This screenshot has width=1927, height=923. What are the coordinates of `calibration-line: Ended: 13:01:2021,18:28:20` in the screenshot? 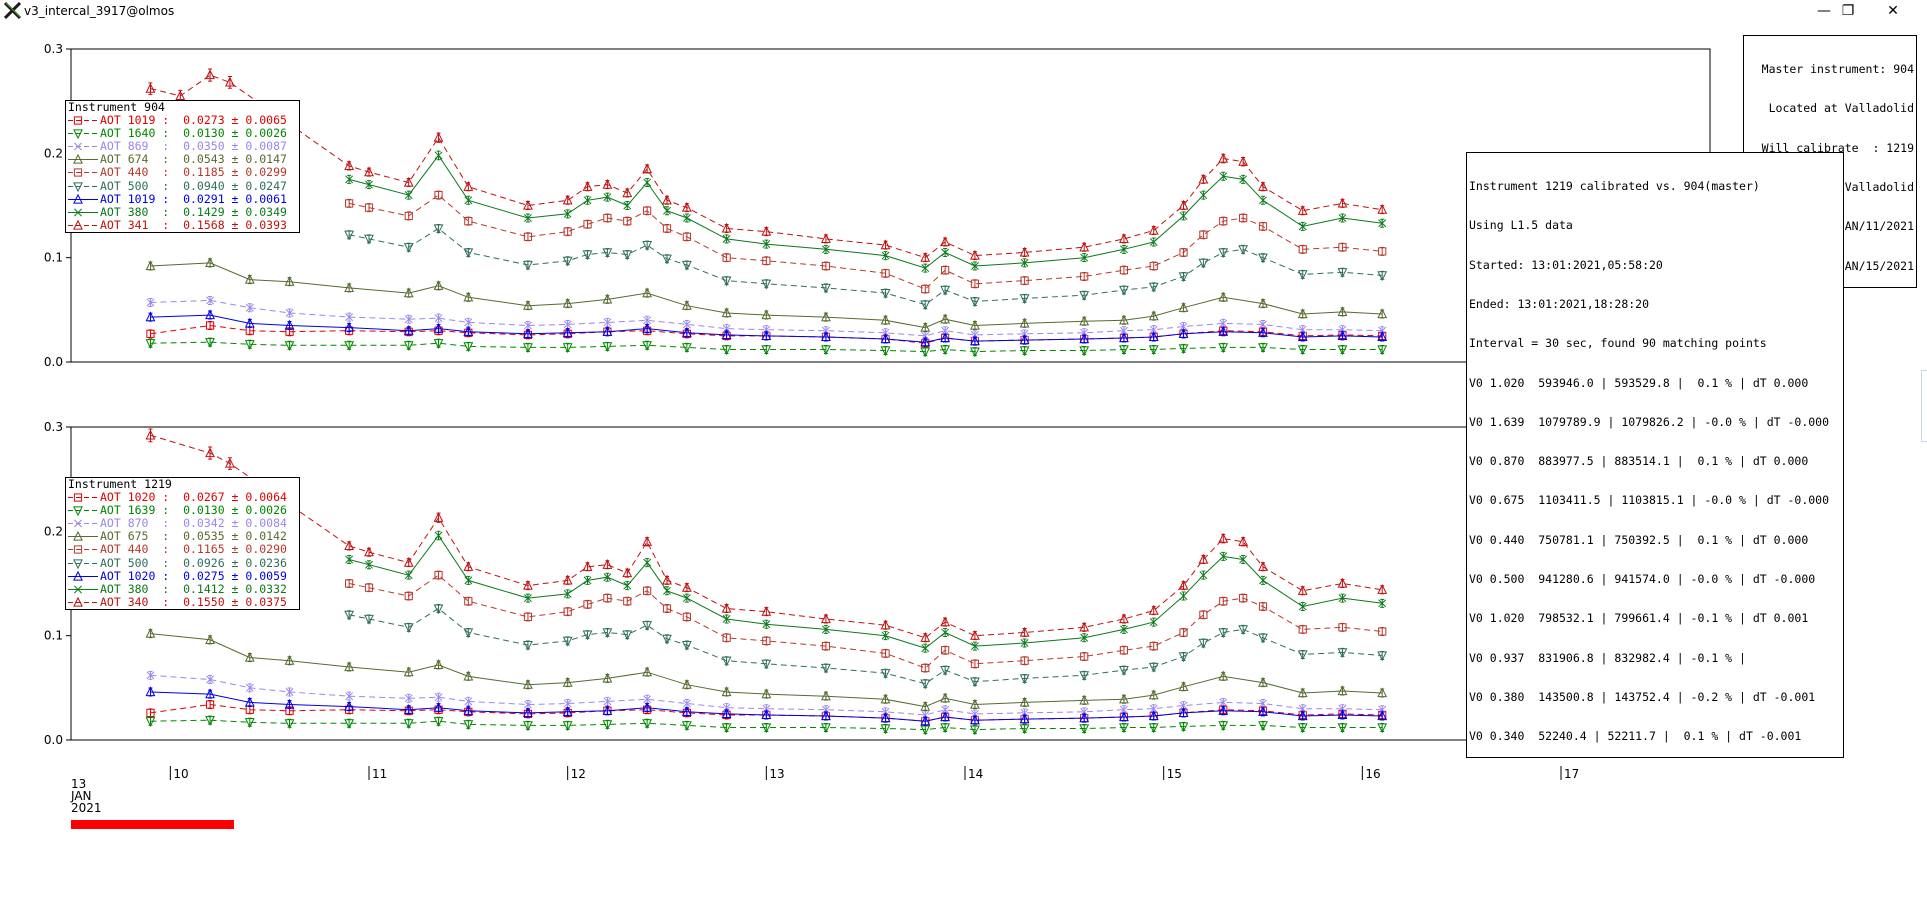 It's located at (1559, 304).